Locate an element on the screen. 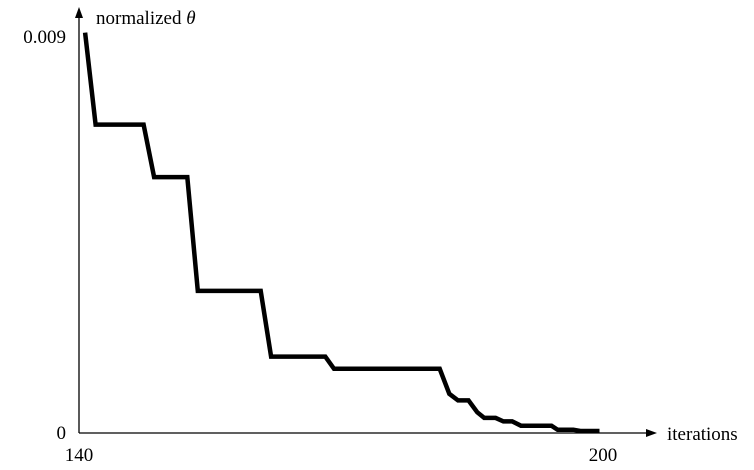  y-axis-label: normalized θ is located at coordinates (146, 18).